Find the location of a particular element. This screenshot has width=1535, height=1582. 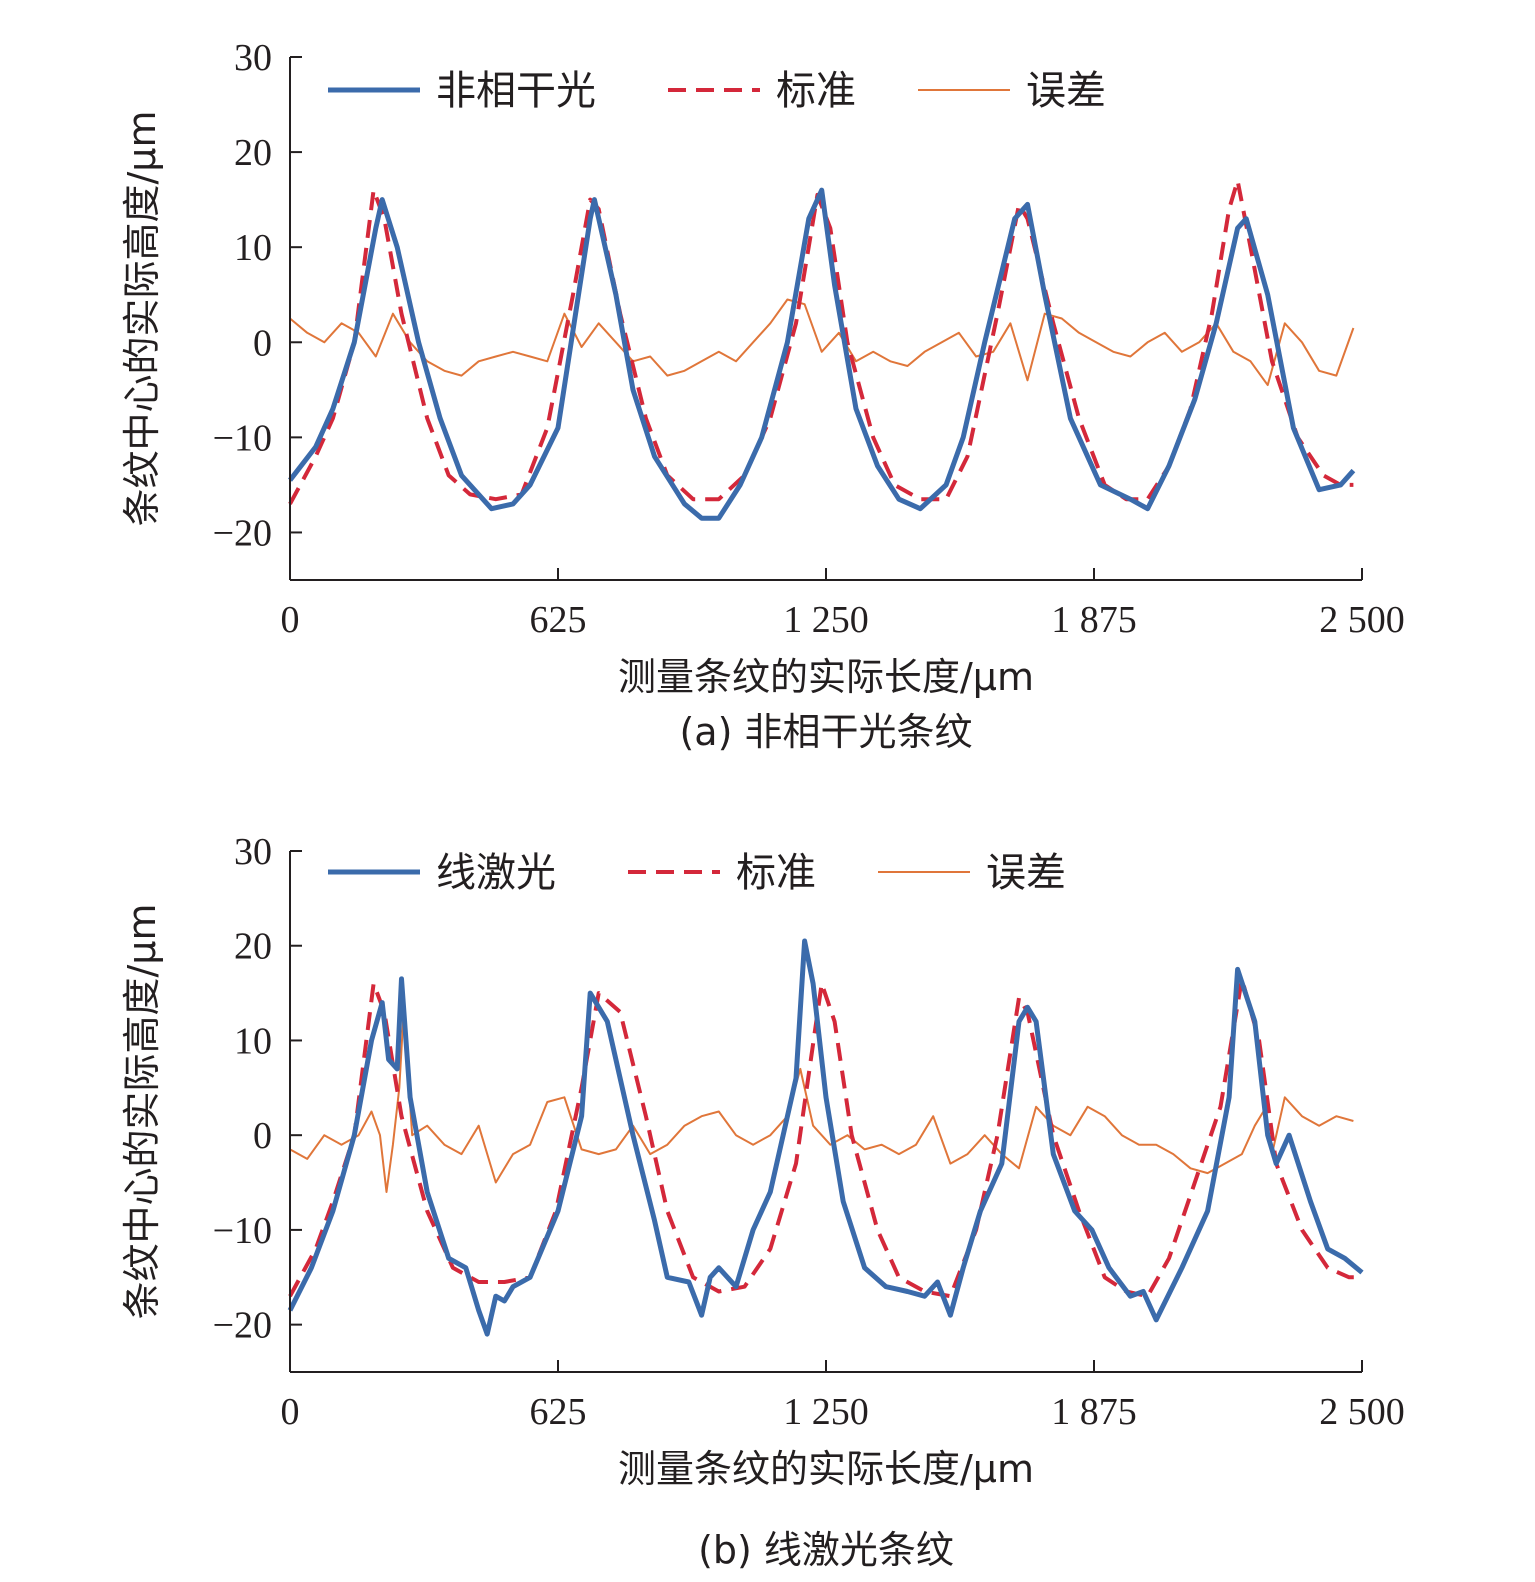

legend-label-0: 线激光 is located at coordinates (496, 873).